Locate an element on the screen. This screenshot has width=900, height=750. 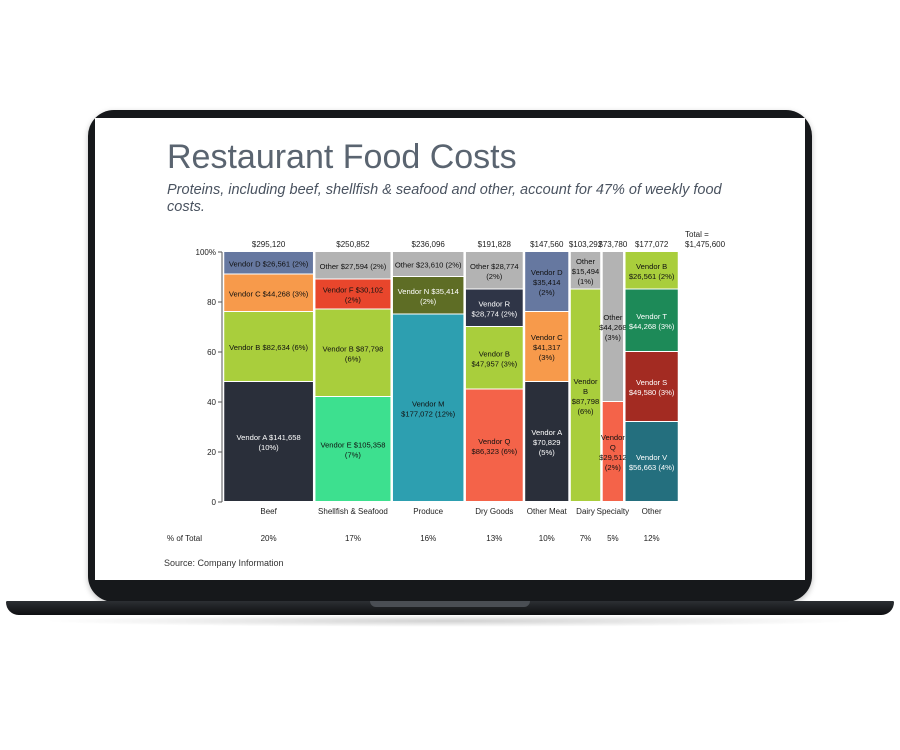
segment-label: Other $27,594 (2%) is located at coordinates (353, 266).